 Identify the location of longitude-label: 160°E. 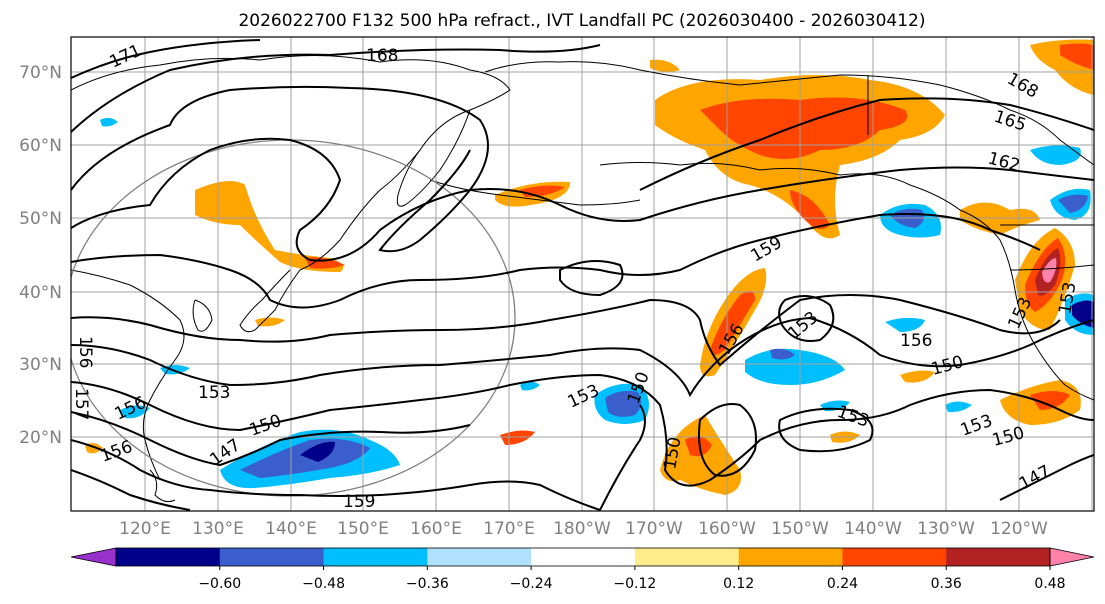
(436, 529).